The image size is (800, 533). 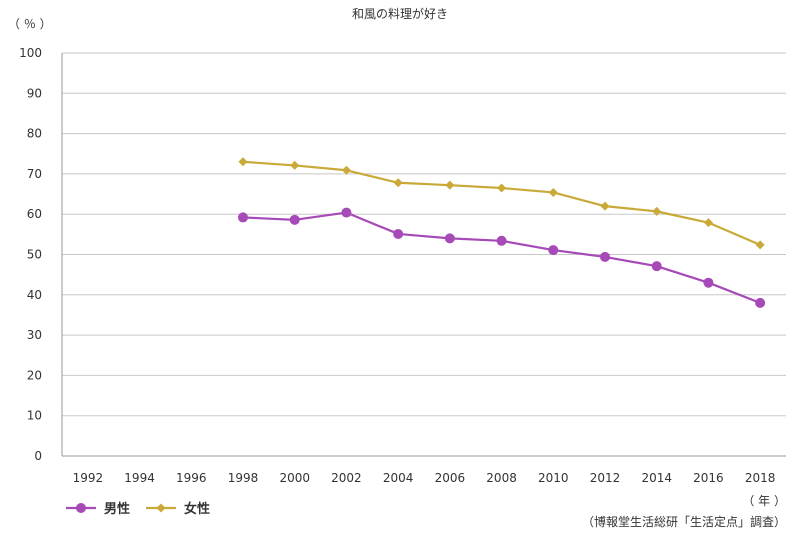 What do you see at coordinates (161, 508) in the screenshot?
I see `legend-marker-女性` at bounding box center [161, 508].